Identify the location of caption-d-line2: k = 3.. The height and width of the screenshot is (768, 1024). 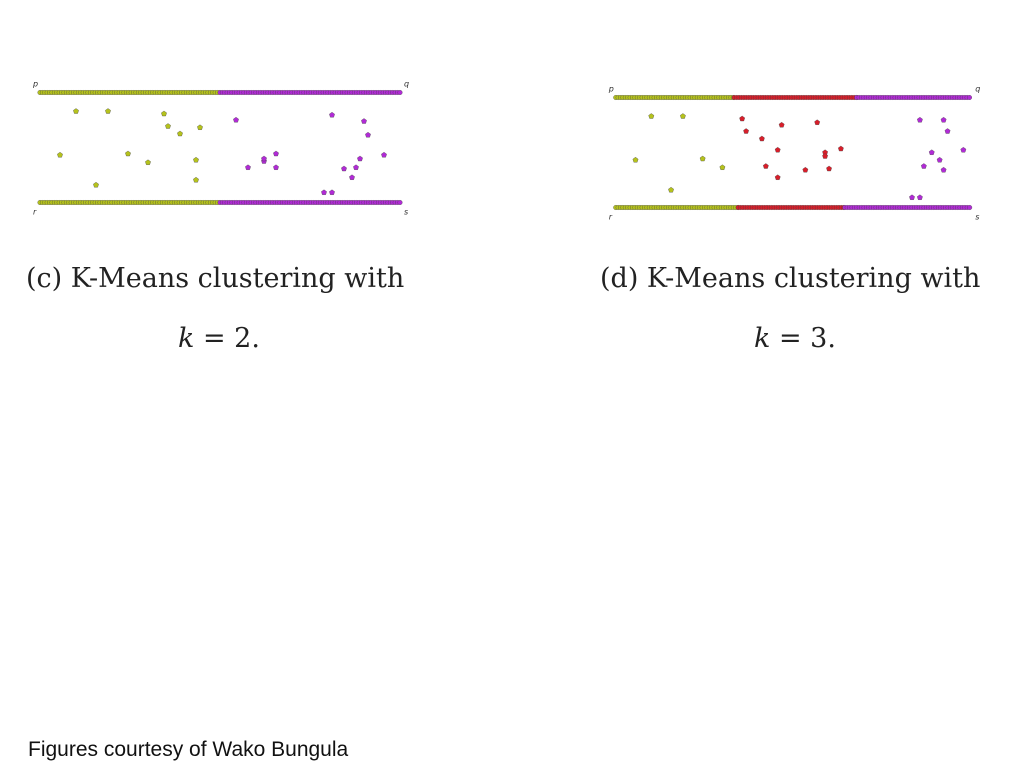
(795, 338).